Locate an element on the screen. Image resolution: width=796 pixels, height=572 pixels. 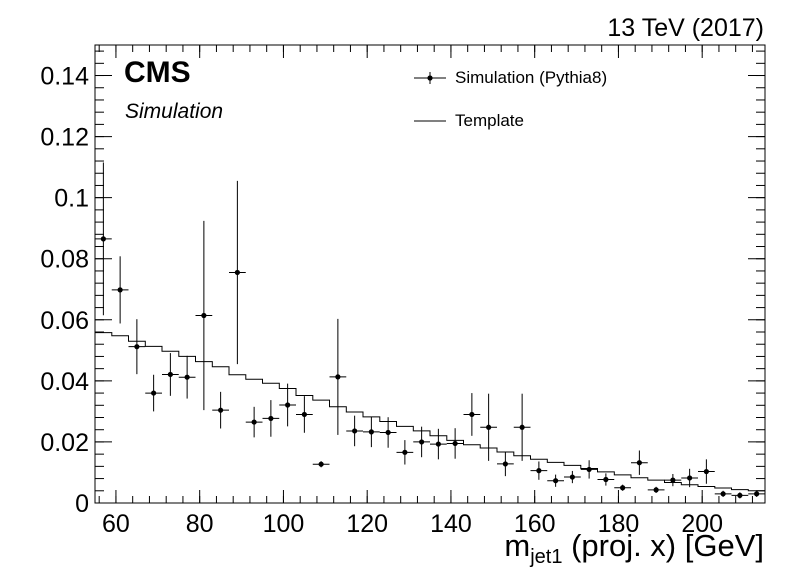
legend-label-simulation: Simulation (Pythia8) is located at coordinates (531, 77).